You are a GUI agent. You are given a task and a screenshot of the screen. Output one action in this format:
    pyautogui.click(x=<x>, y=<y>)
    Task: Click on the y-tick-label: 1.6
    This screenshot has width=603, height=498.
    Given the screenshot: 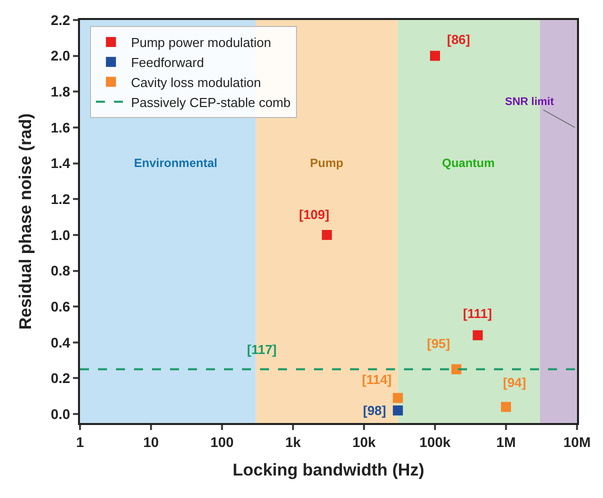 What is the action you would take?
    pyautogui.click(x=60, y=127)
    